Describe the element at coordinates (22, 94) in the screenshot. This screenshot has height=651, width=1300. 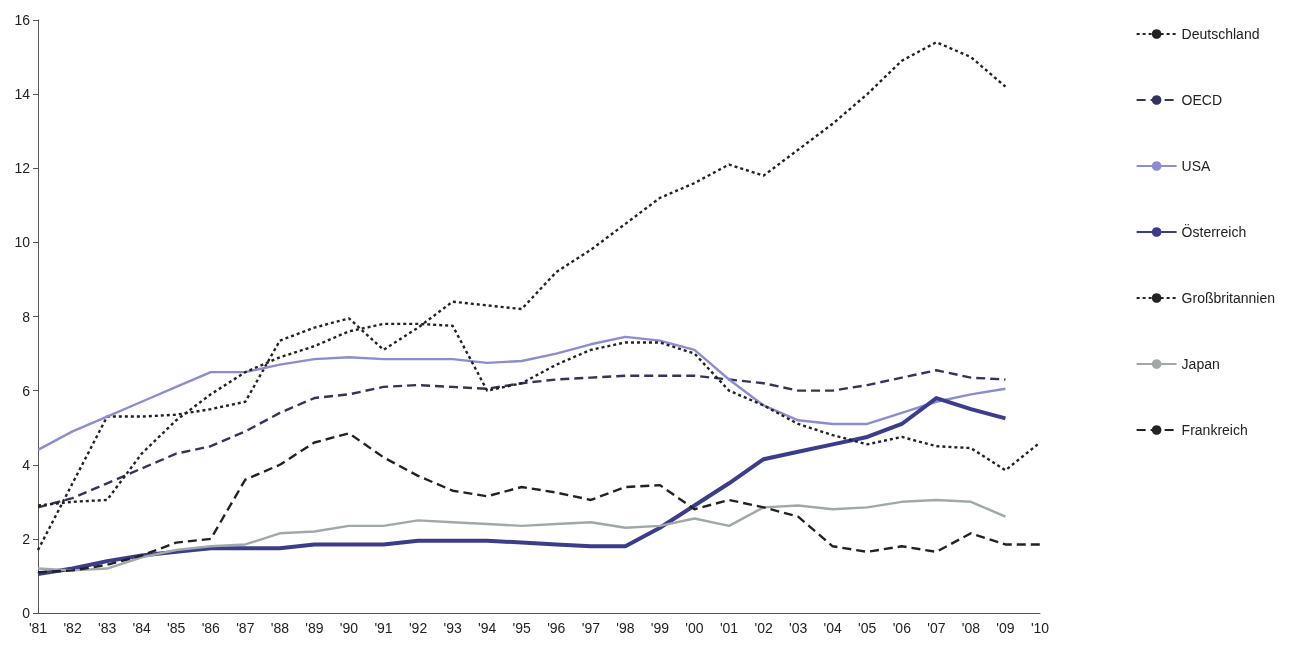
I see `y-tick-label: 14` at that location.